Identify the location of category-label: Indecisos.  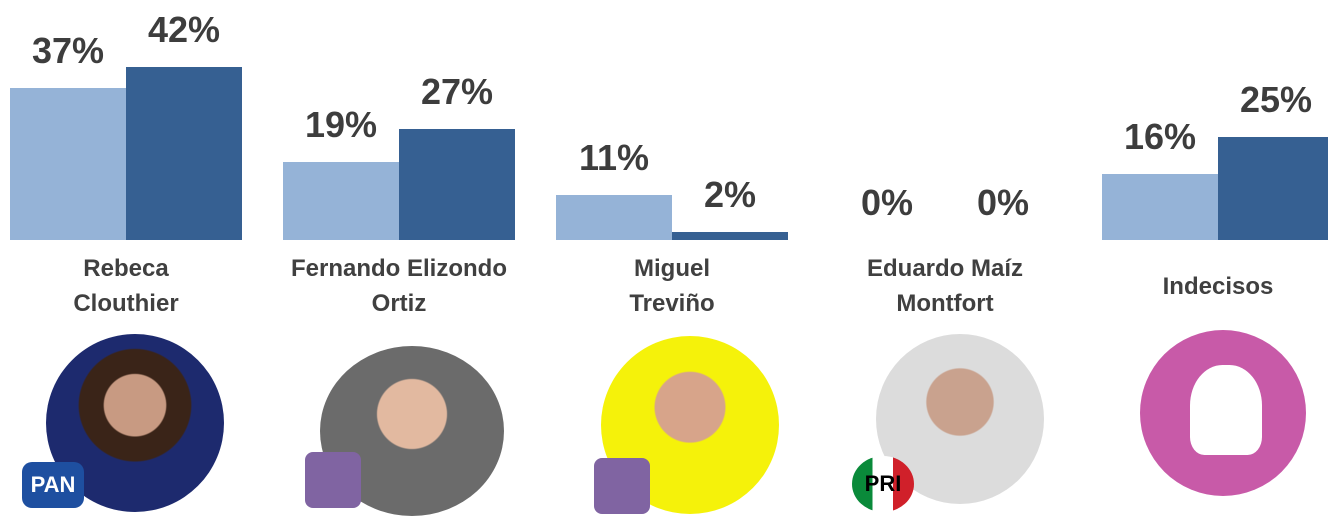
(1218, 286).